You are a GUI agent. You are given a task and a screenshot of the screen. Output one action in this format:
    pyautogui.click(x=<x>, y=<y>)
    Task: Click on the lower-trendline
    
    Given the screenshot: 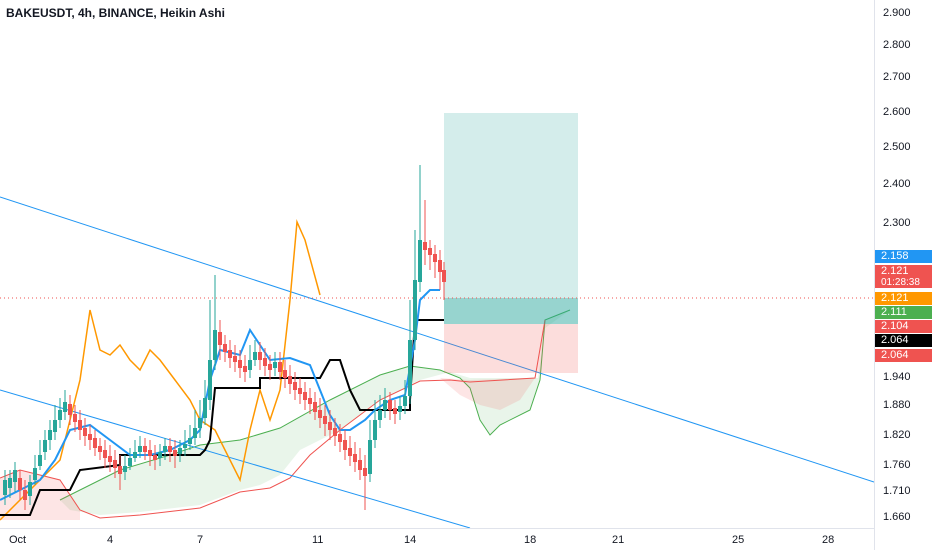 What is the action you would take?
    pyautogui.click(x=235, y=458)
    